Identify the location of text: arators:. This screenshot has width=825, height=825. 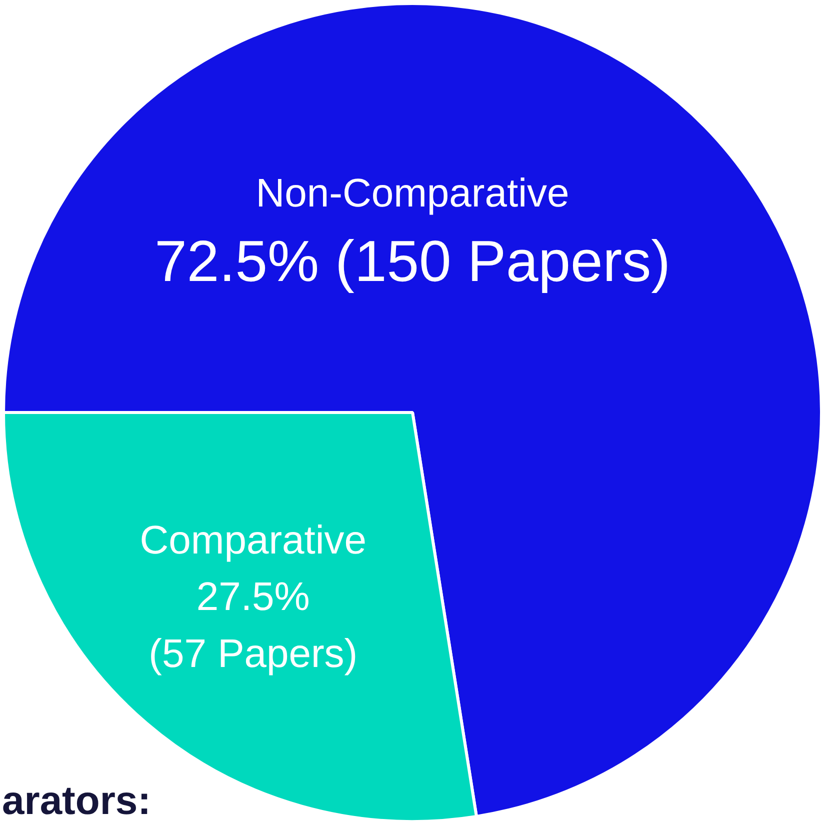
(76, 801).